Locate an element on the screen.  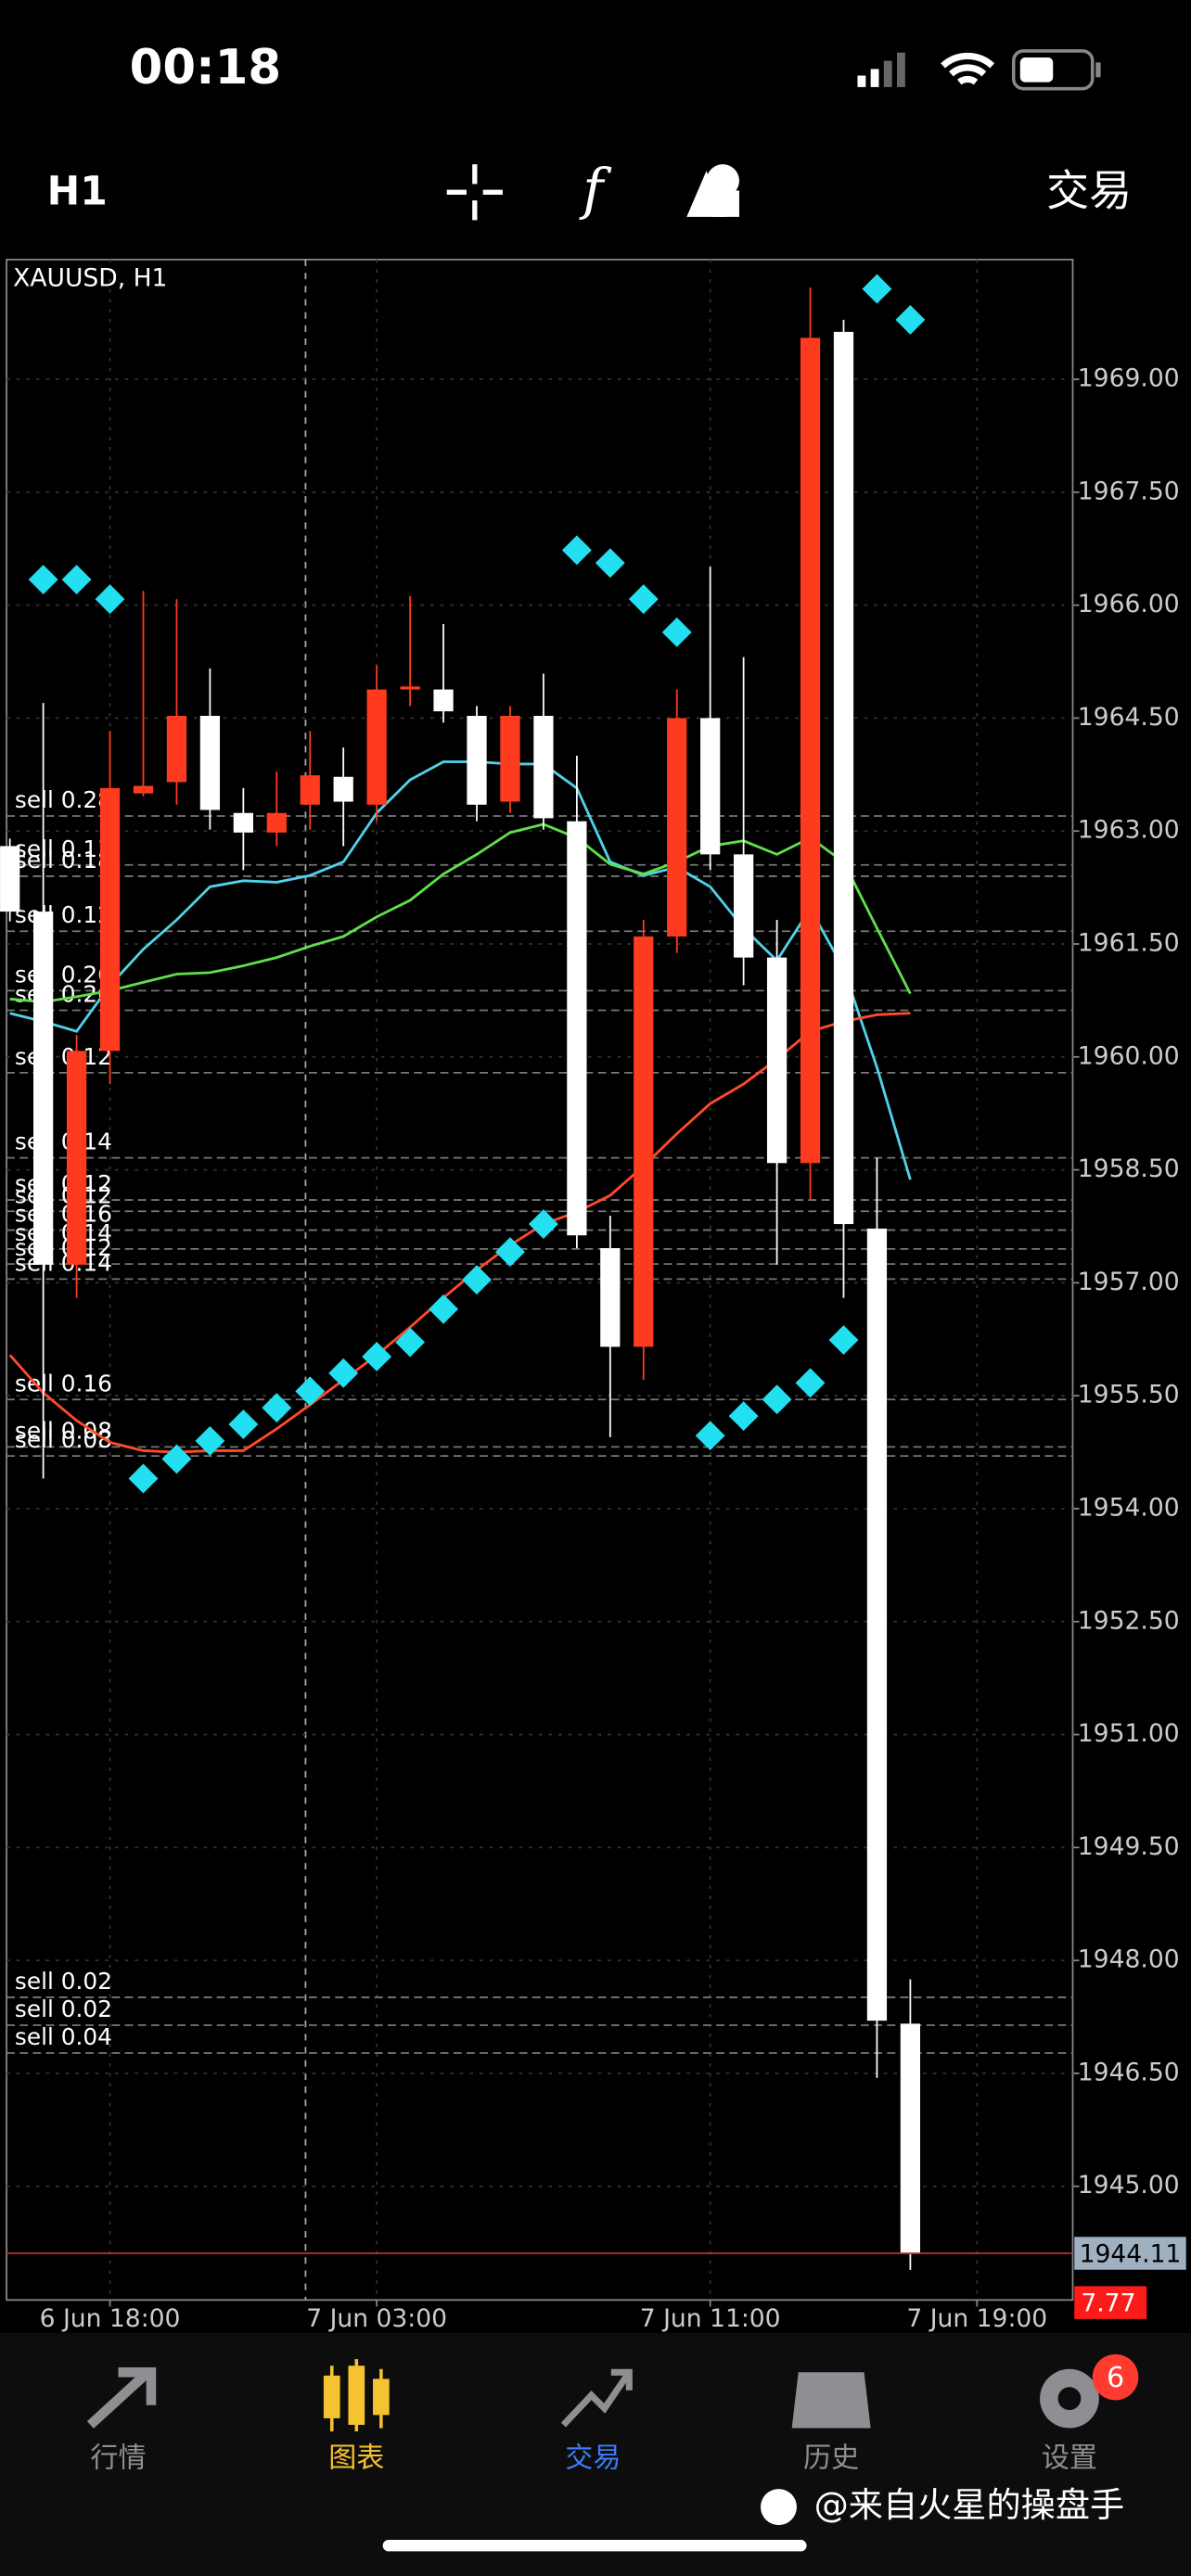
x-tick-label: 6 Jun 18:00 is located at coordinates (111, 2318).